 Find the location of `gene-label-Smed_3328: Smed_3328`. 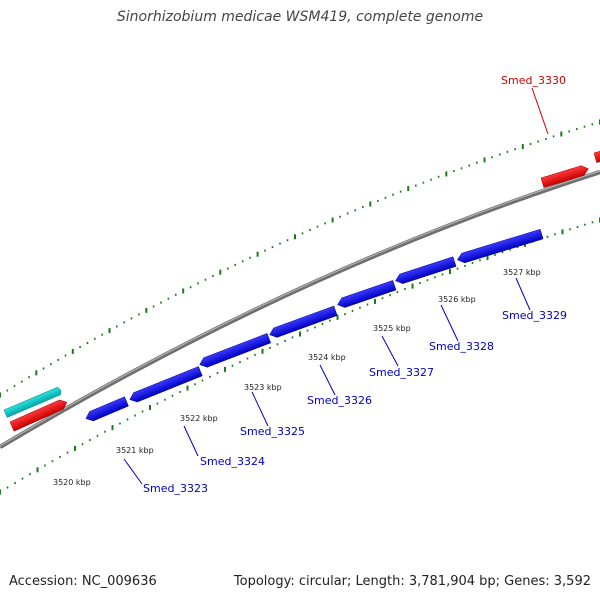

gene-label-Smed_3328: Smed_3328 is located at coordinates (461, 346).